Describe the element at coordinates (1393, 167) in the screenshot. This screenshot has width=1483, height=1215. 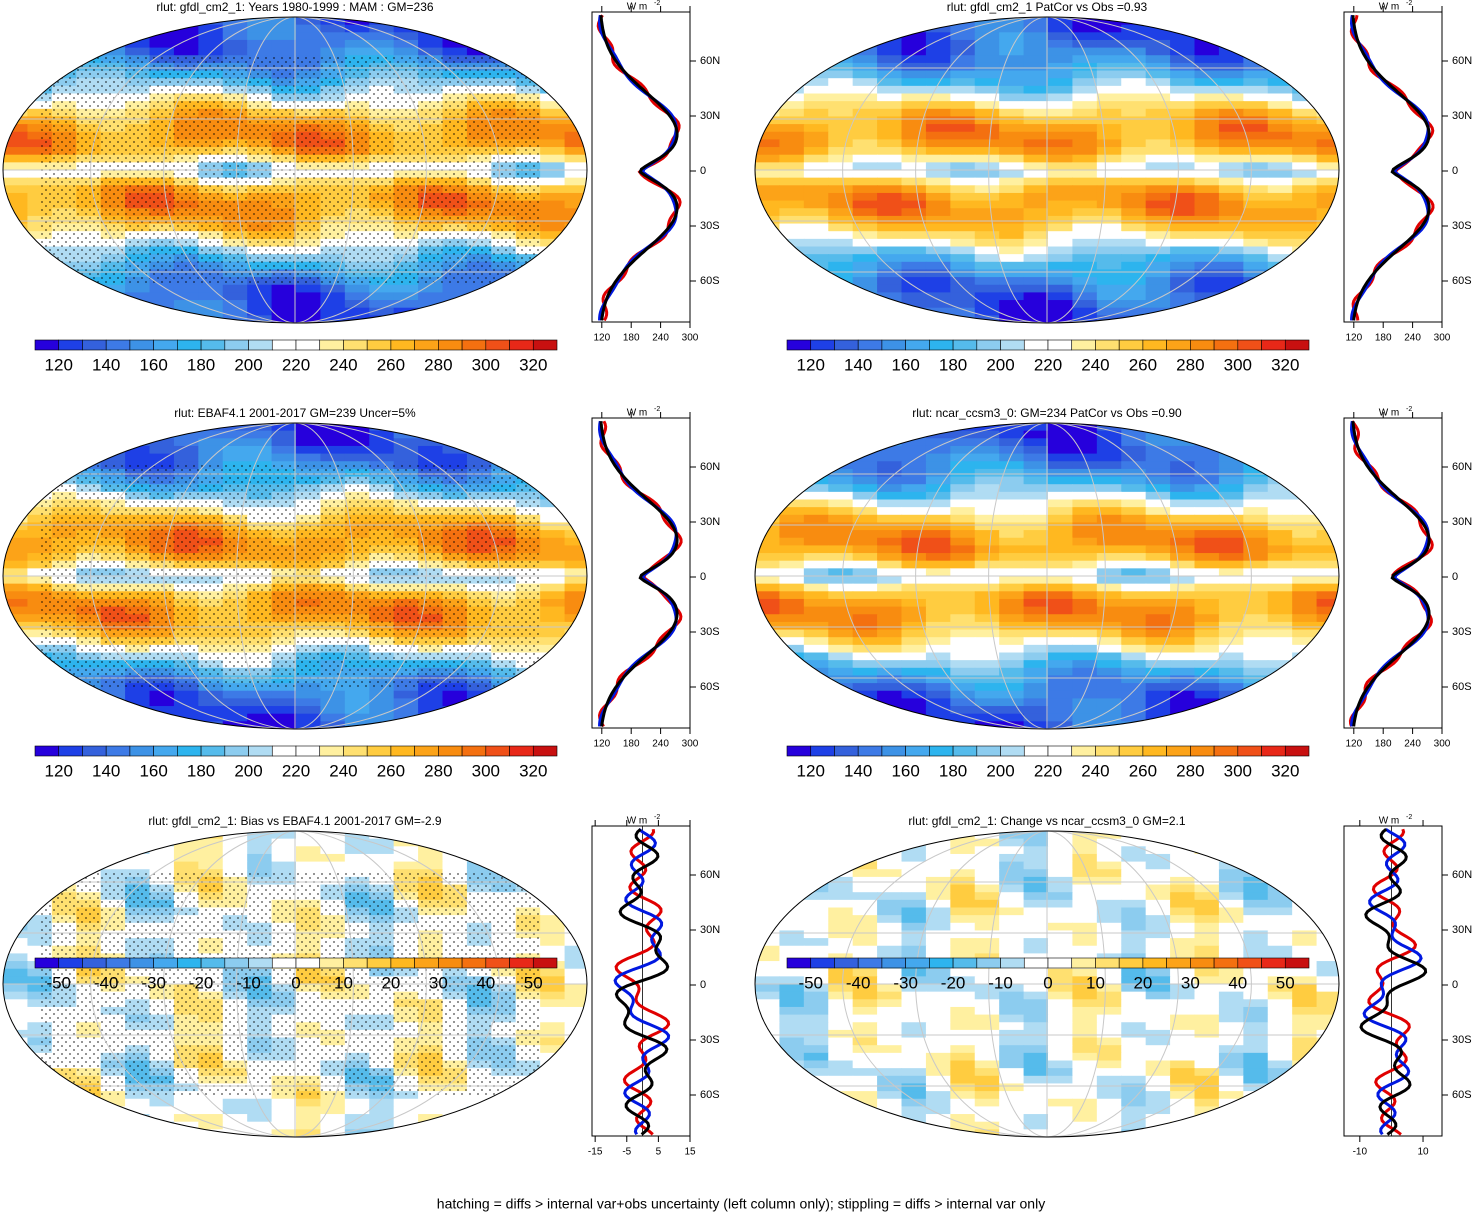
I see `zonal-frame` at that location.